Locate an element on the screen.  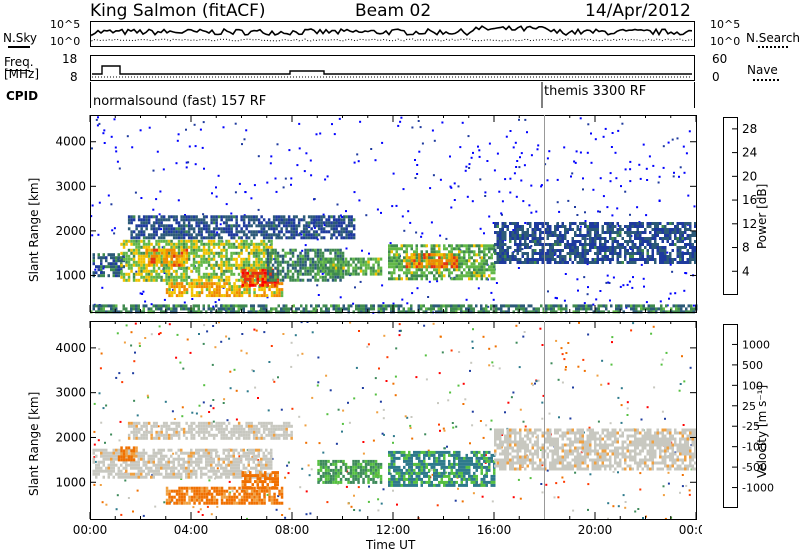
velocity-ylabel: Slant Range [km] is located at coordinates (34, 443).